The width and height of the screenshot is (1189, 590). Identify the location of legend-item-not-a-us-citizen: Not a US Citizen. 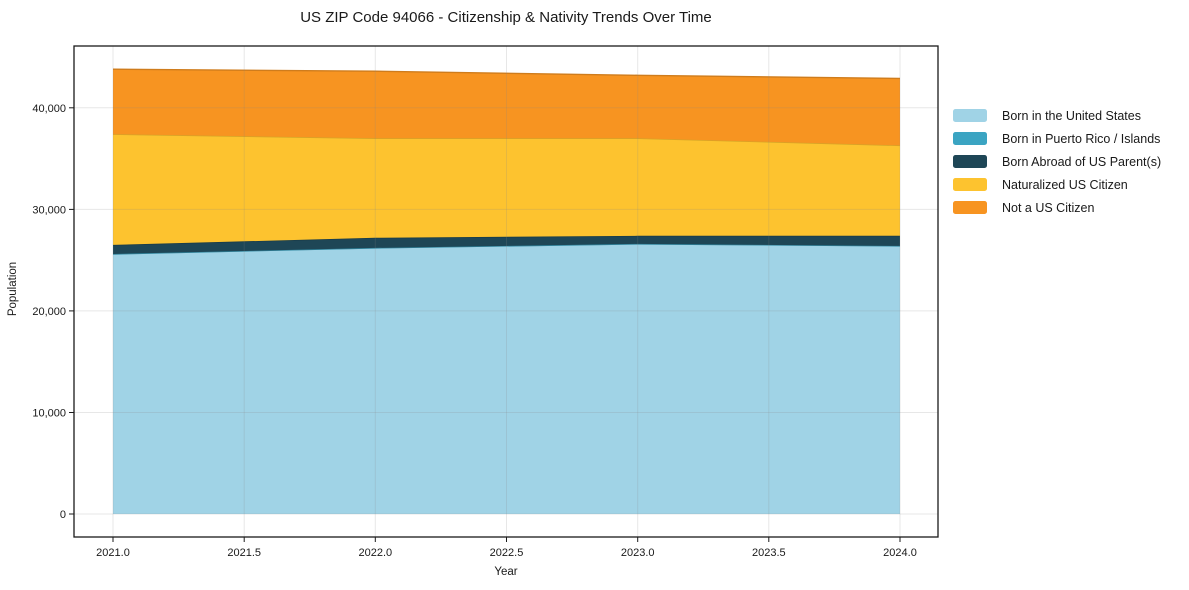
(1057, 207).